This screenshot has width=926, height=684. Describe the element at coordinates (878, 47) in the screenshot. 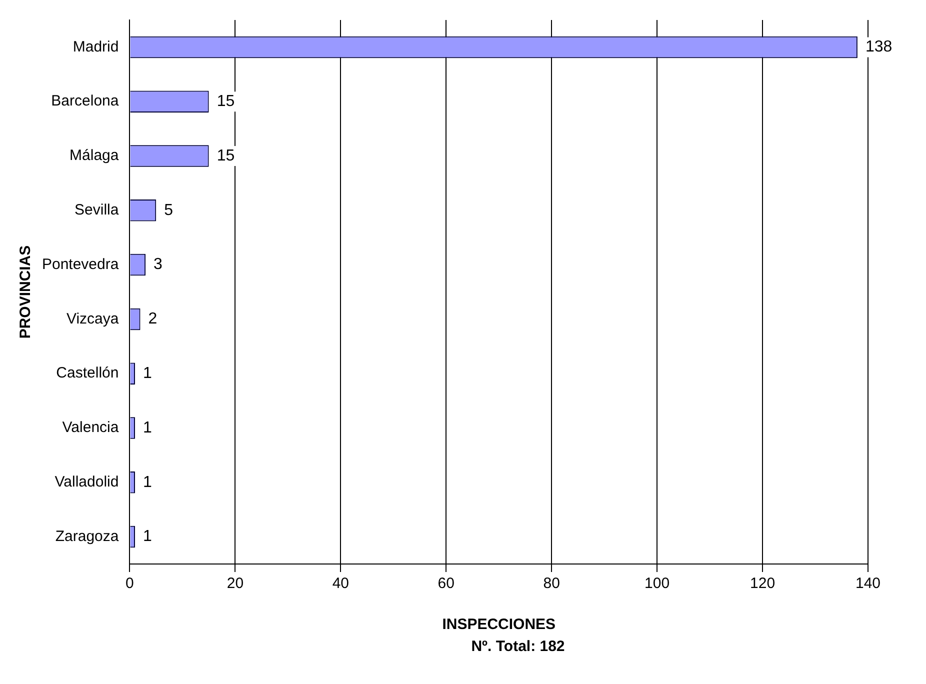

I see `data-label: 138` at that location.